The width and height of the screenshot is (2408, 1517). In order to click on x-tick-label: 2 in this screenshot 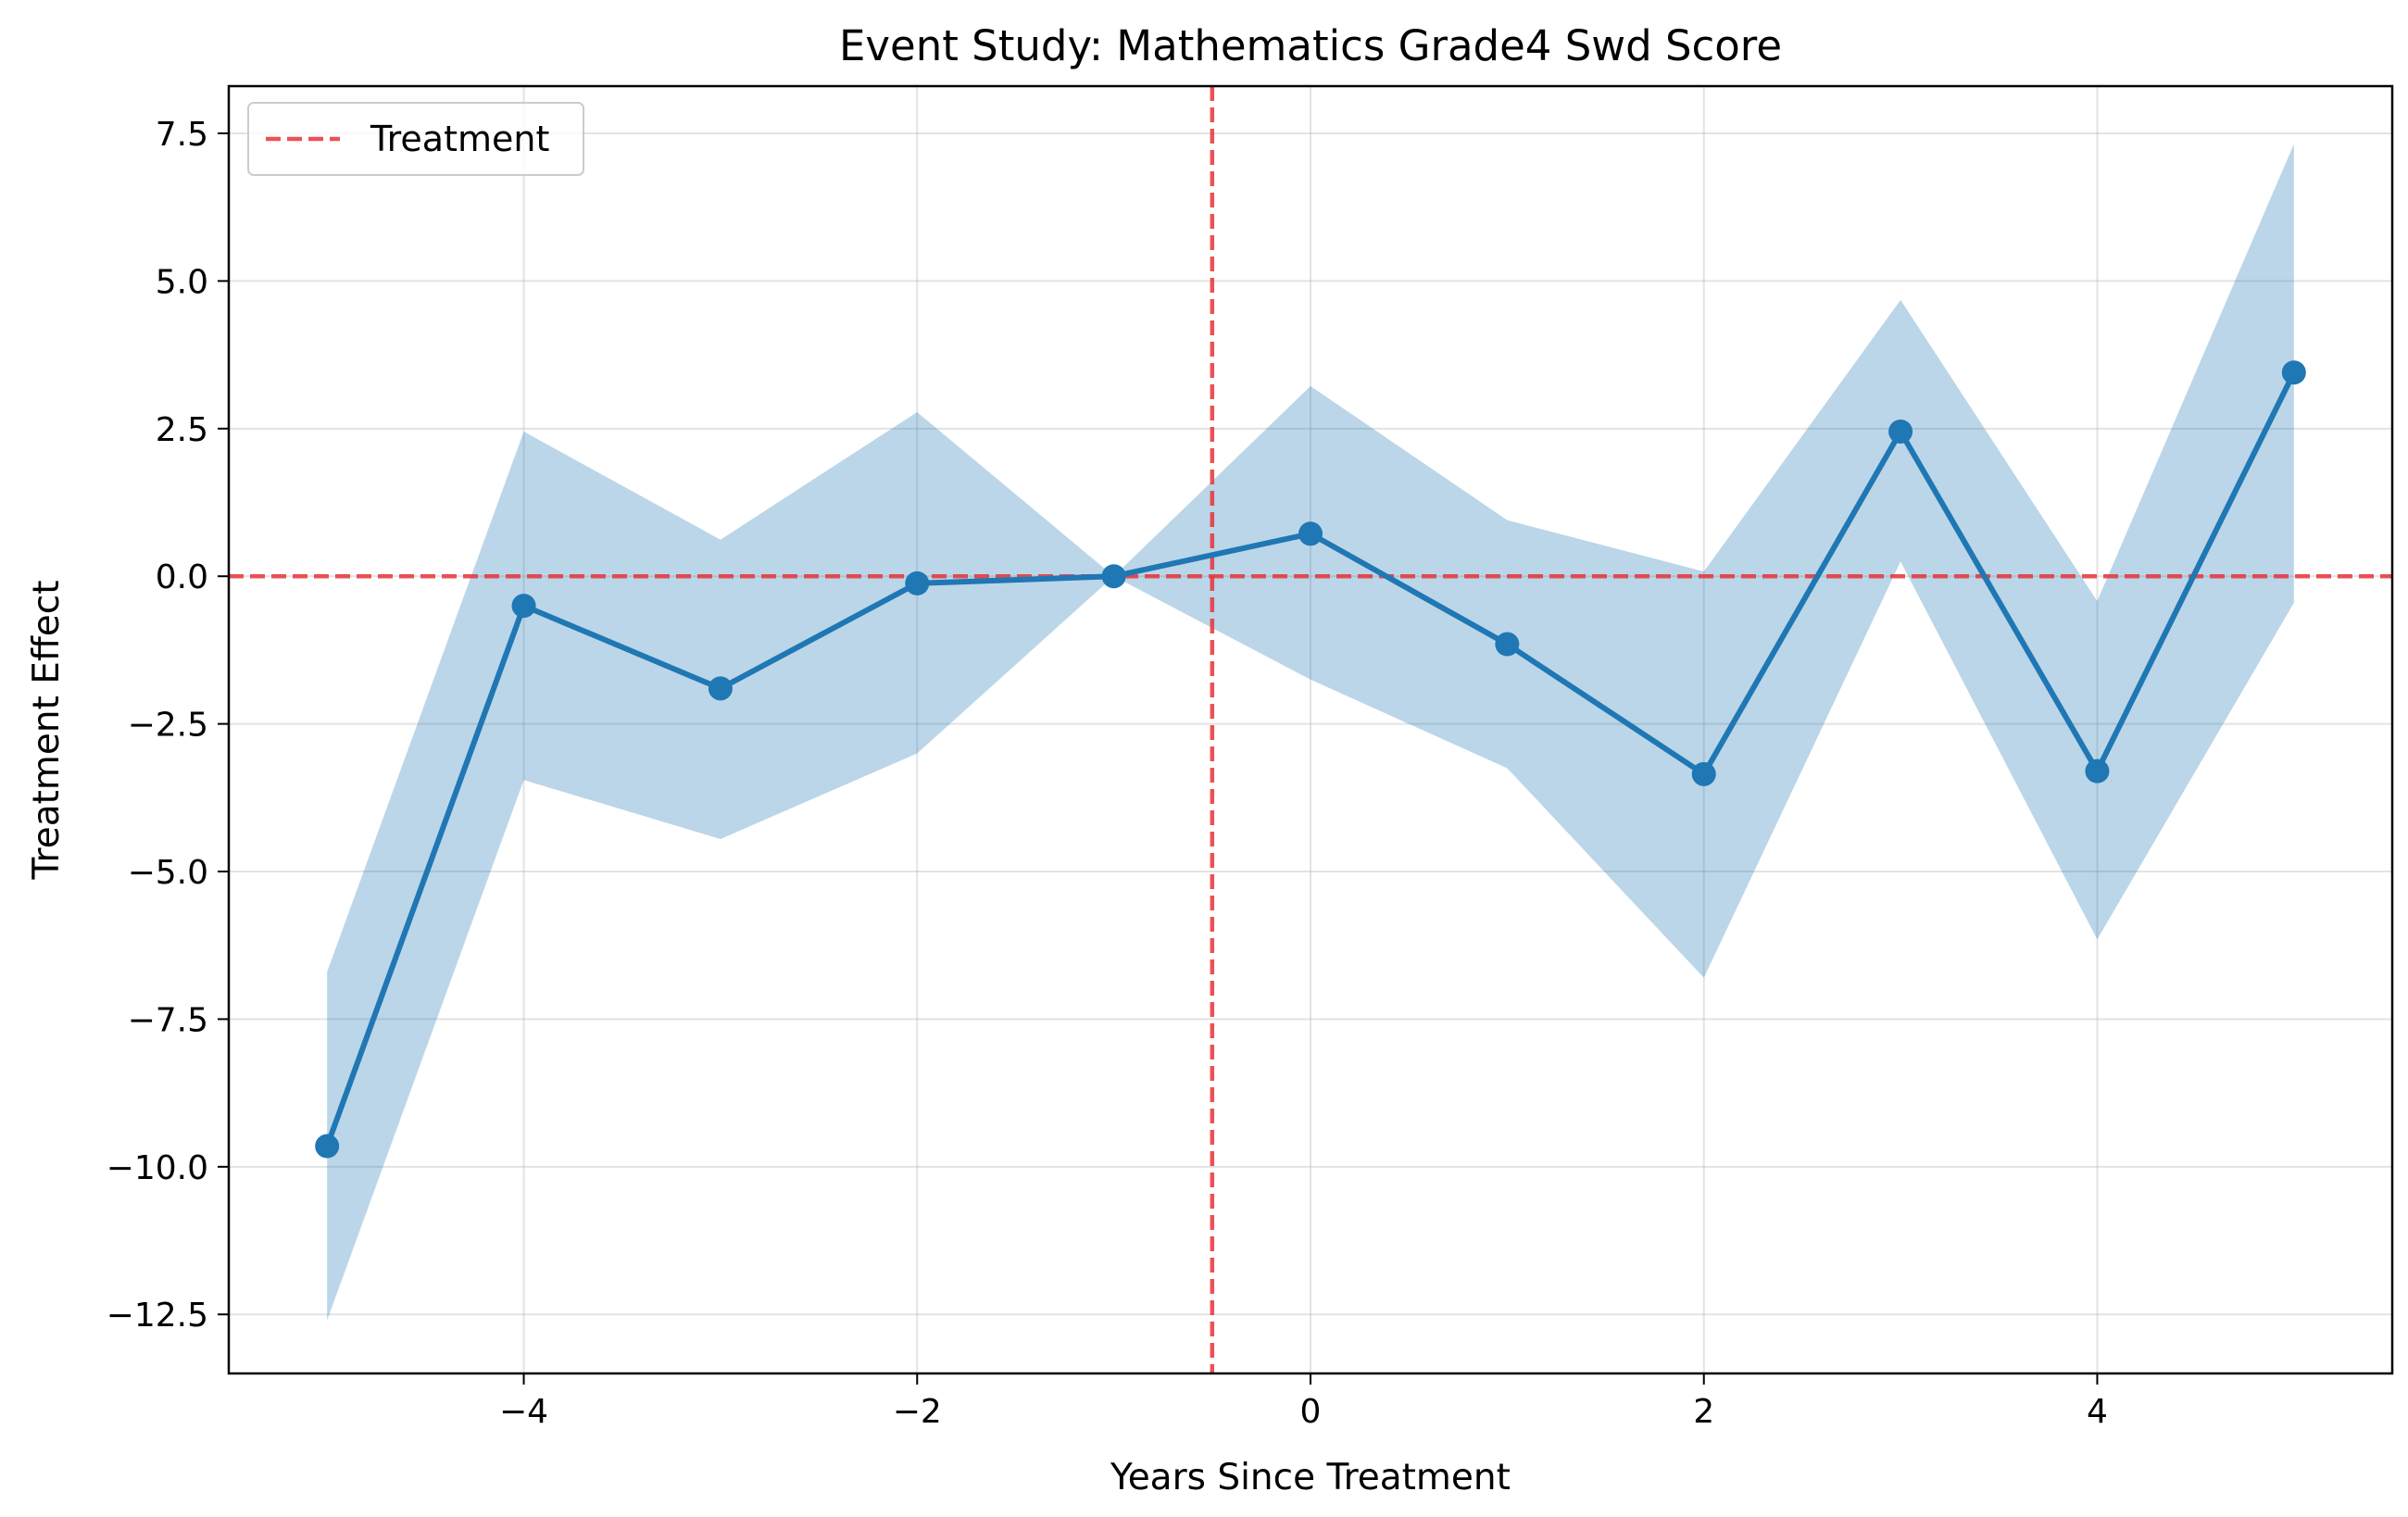, I will do `click(1703, 1412)`.